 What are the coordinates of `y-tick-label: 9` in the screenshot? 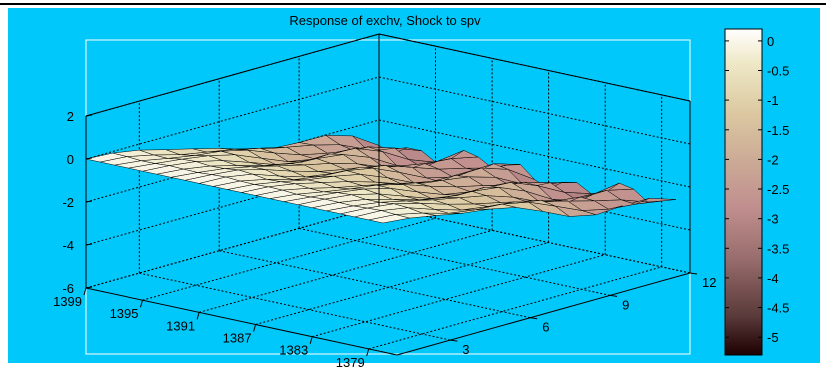 It's located at (625, 304).